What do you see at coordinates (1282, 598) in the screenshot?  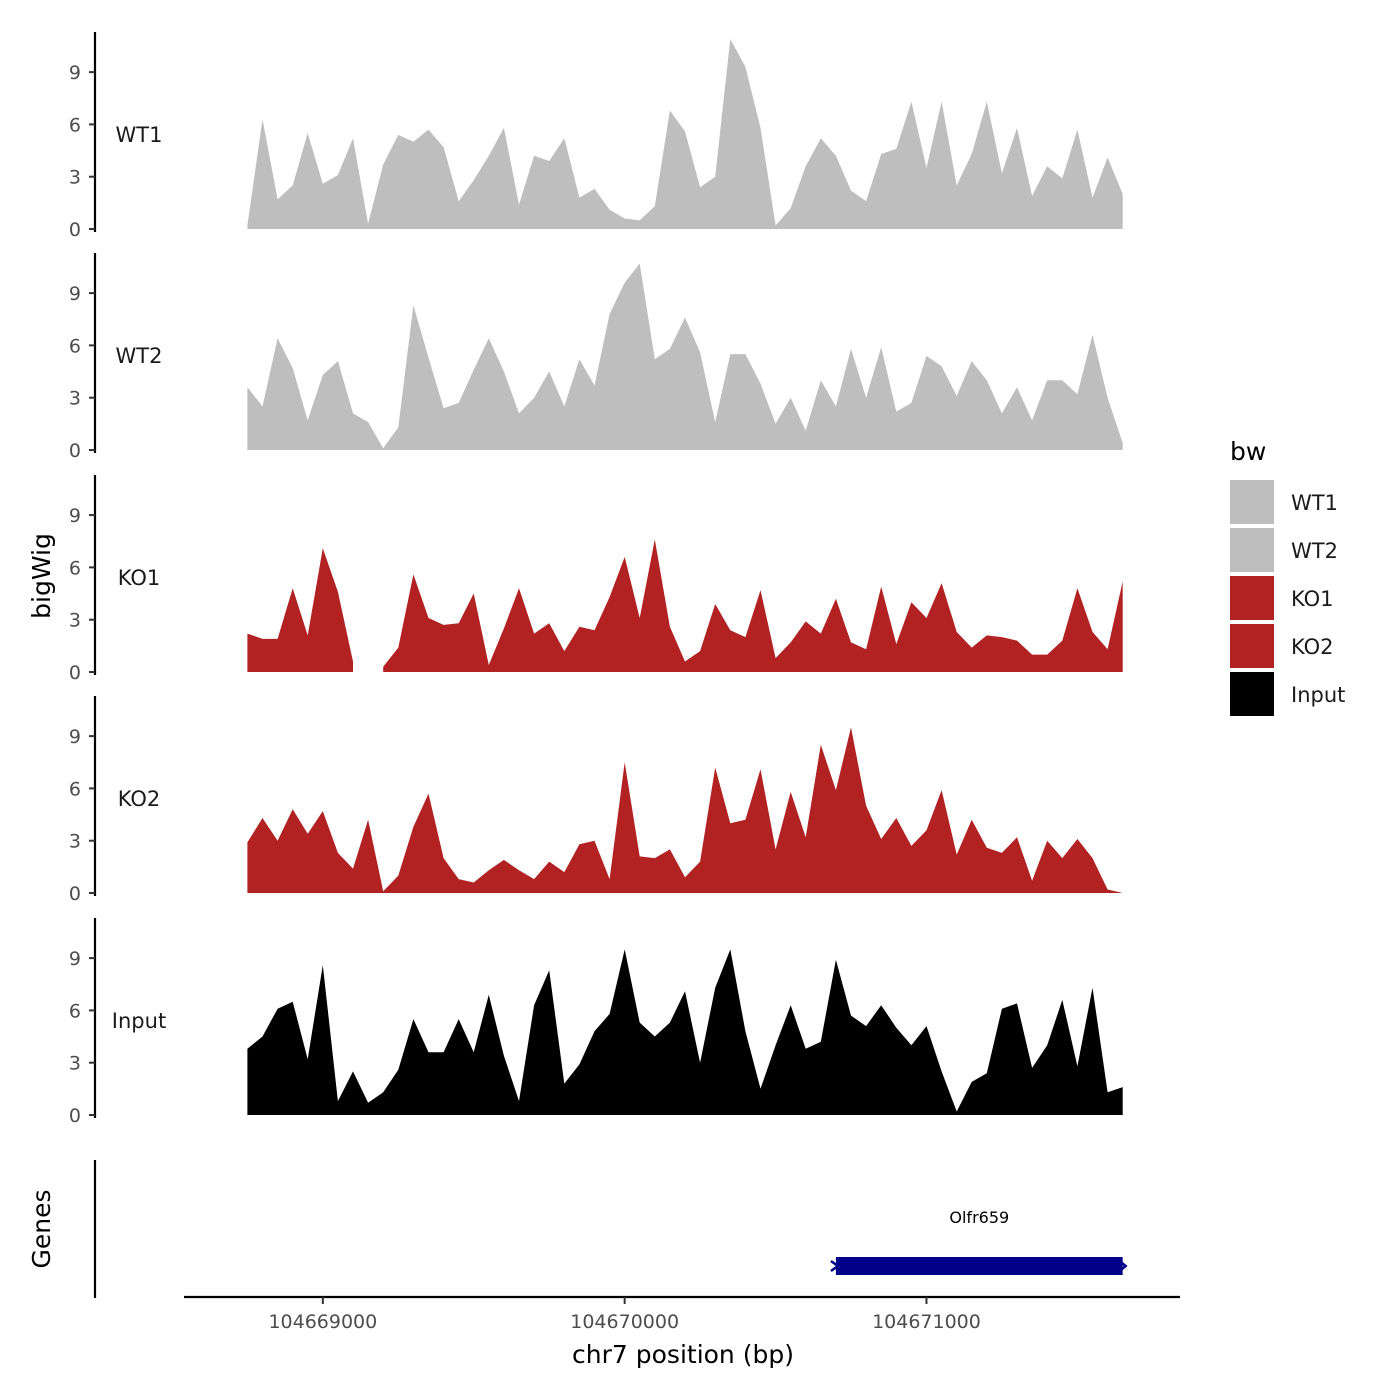 I see `legend-entry-ko1: KO1` at bounding box center [1282, 598].